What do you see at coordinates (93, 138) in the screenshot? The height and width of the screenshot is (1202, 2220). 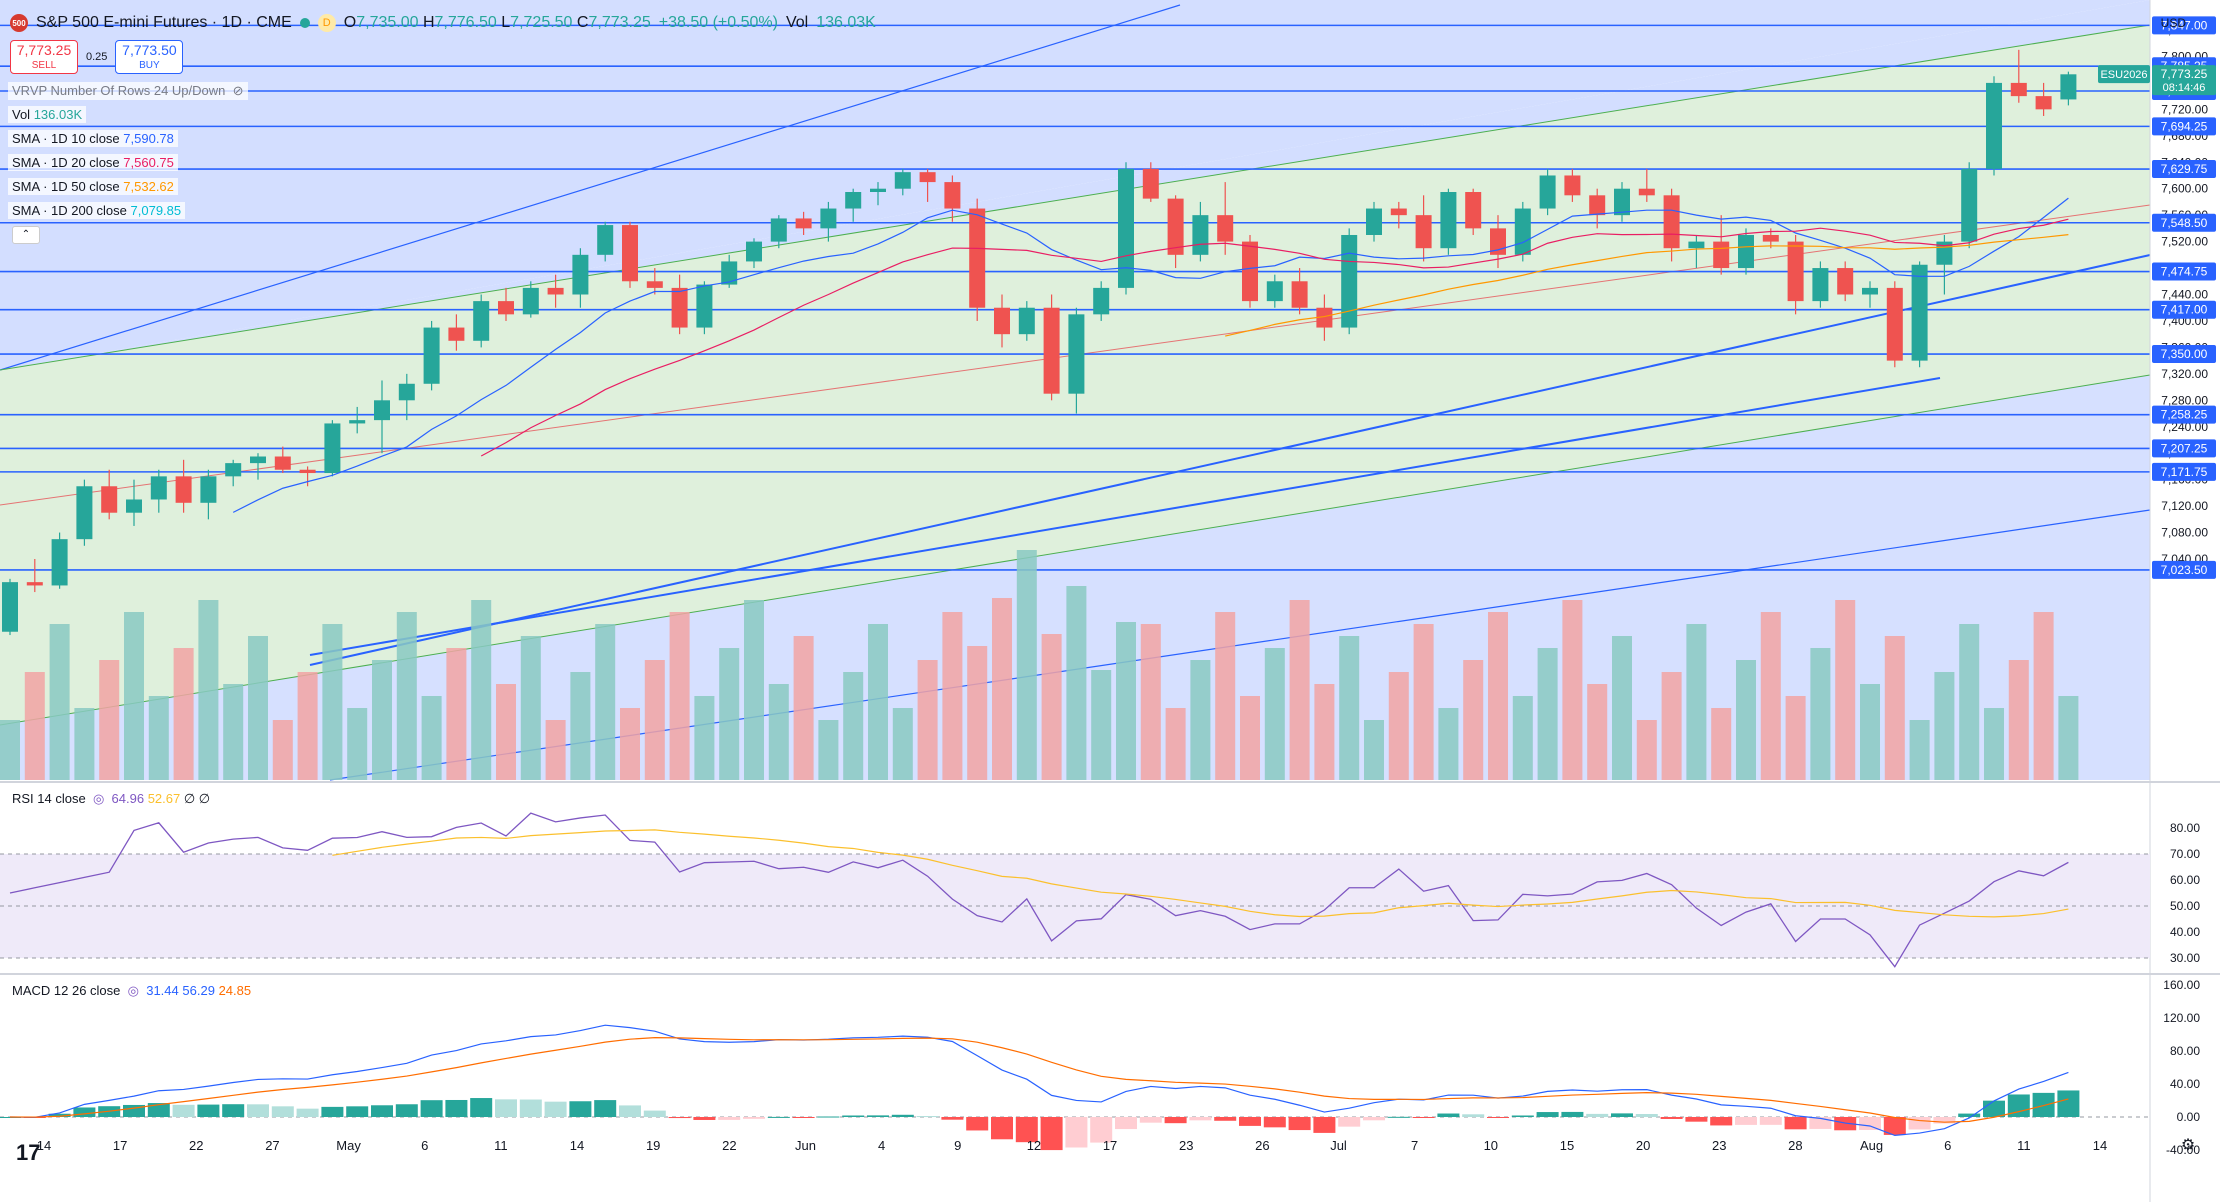 I see `sma10-legend: SMA · 1D 10 close 7,590.78` at bounding box center [93, 138].